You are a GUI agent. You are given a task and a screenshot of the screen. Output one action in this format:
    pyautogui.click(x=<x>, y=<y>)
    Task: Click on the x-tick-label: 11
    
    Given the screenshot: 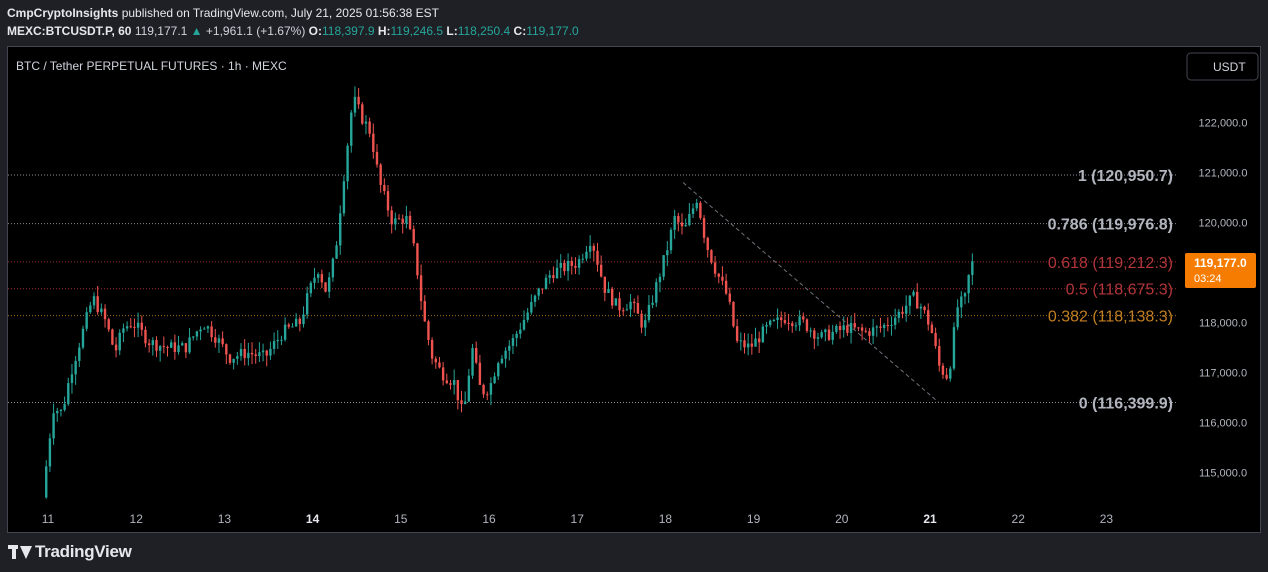 What is the action you would take?
    pyautogui.click(x=48, y=519)
    